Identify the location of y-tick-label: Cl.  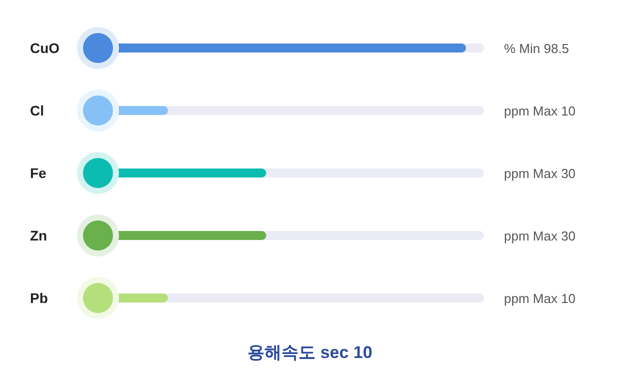
(37, 110).